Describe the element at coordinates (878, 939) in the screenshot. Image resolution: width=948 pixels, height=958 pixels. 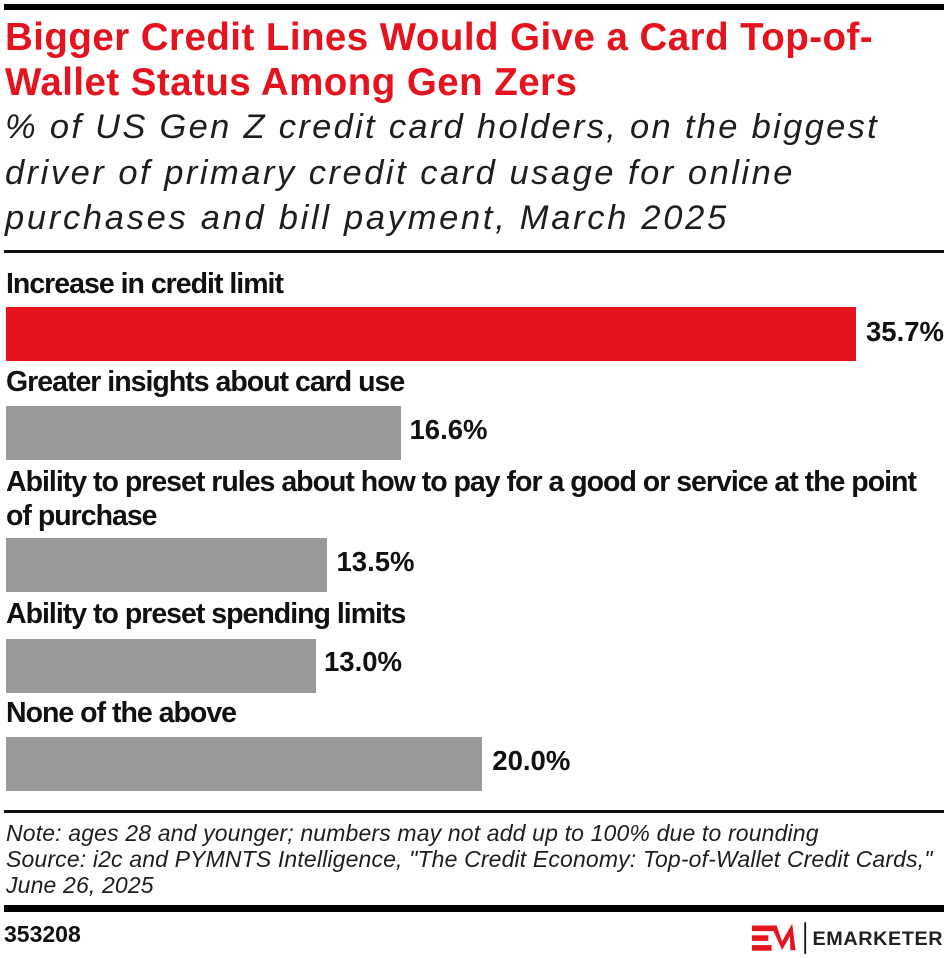
I see `svg-text: EMARKETER` at that location.